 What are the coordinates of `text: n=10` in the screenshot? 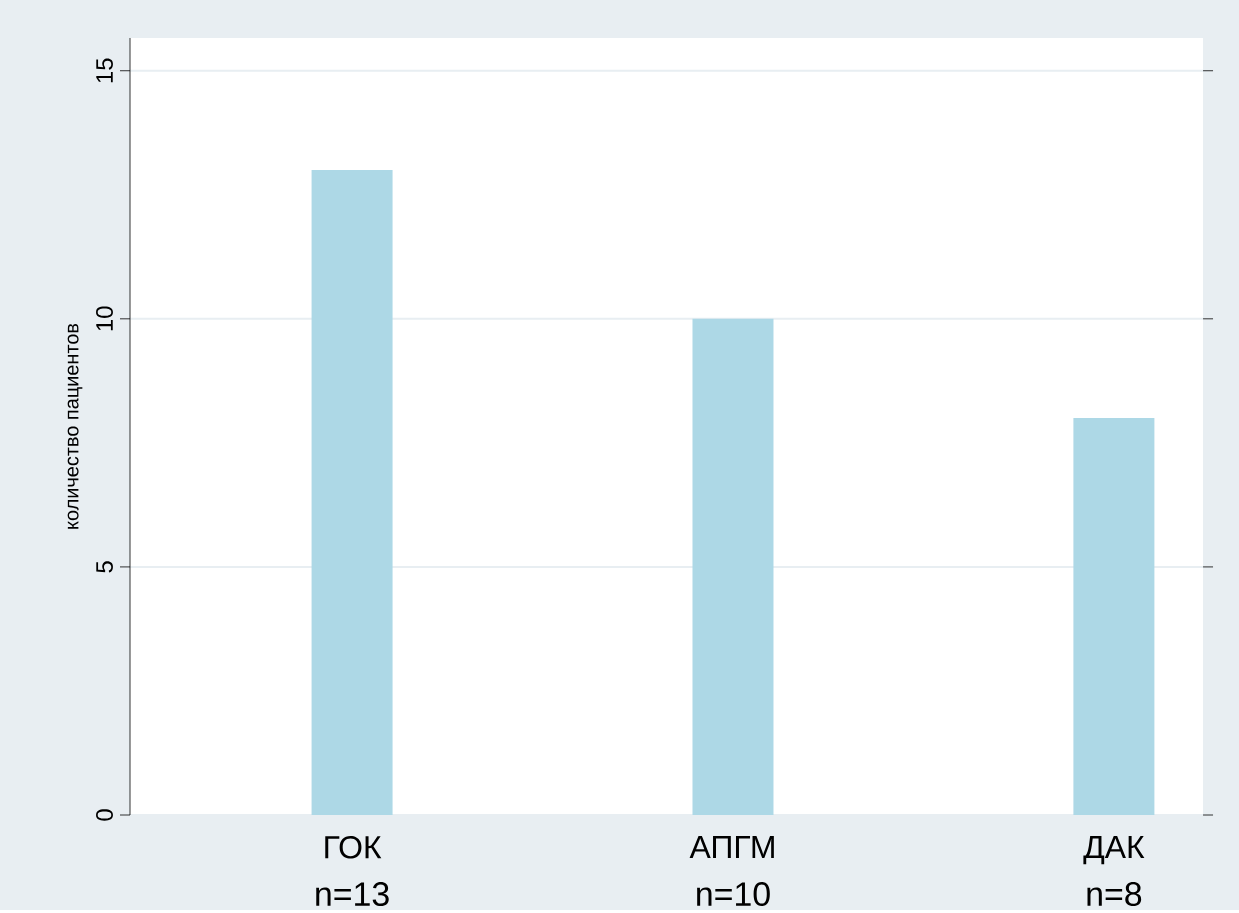 It's located at (733, 894).